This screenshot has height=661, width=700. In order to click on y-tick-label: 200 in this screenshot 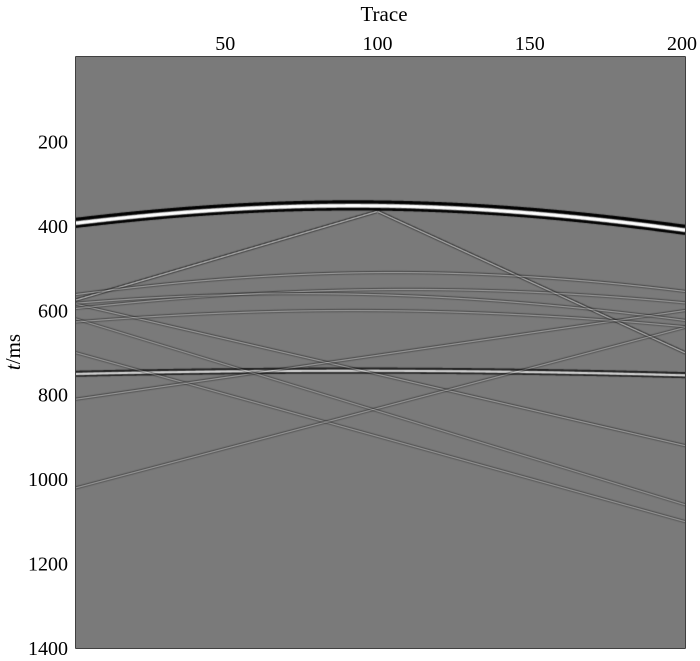, I will do `click(53, 142)`.